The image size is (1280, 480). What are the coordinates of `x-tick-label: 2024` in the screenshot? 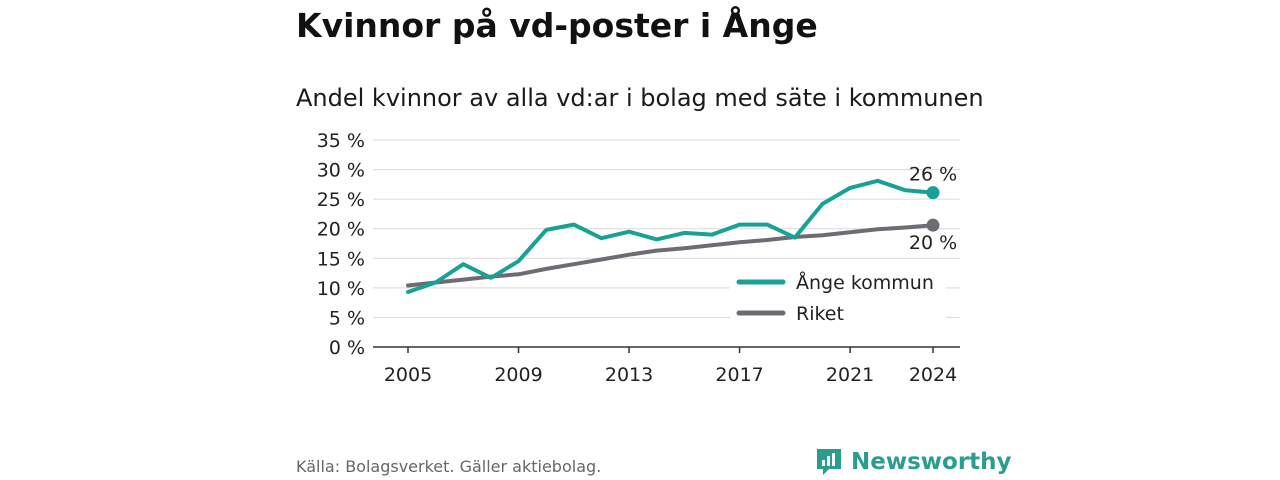 It's located at (933, 375).